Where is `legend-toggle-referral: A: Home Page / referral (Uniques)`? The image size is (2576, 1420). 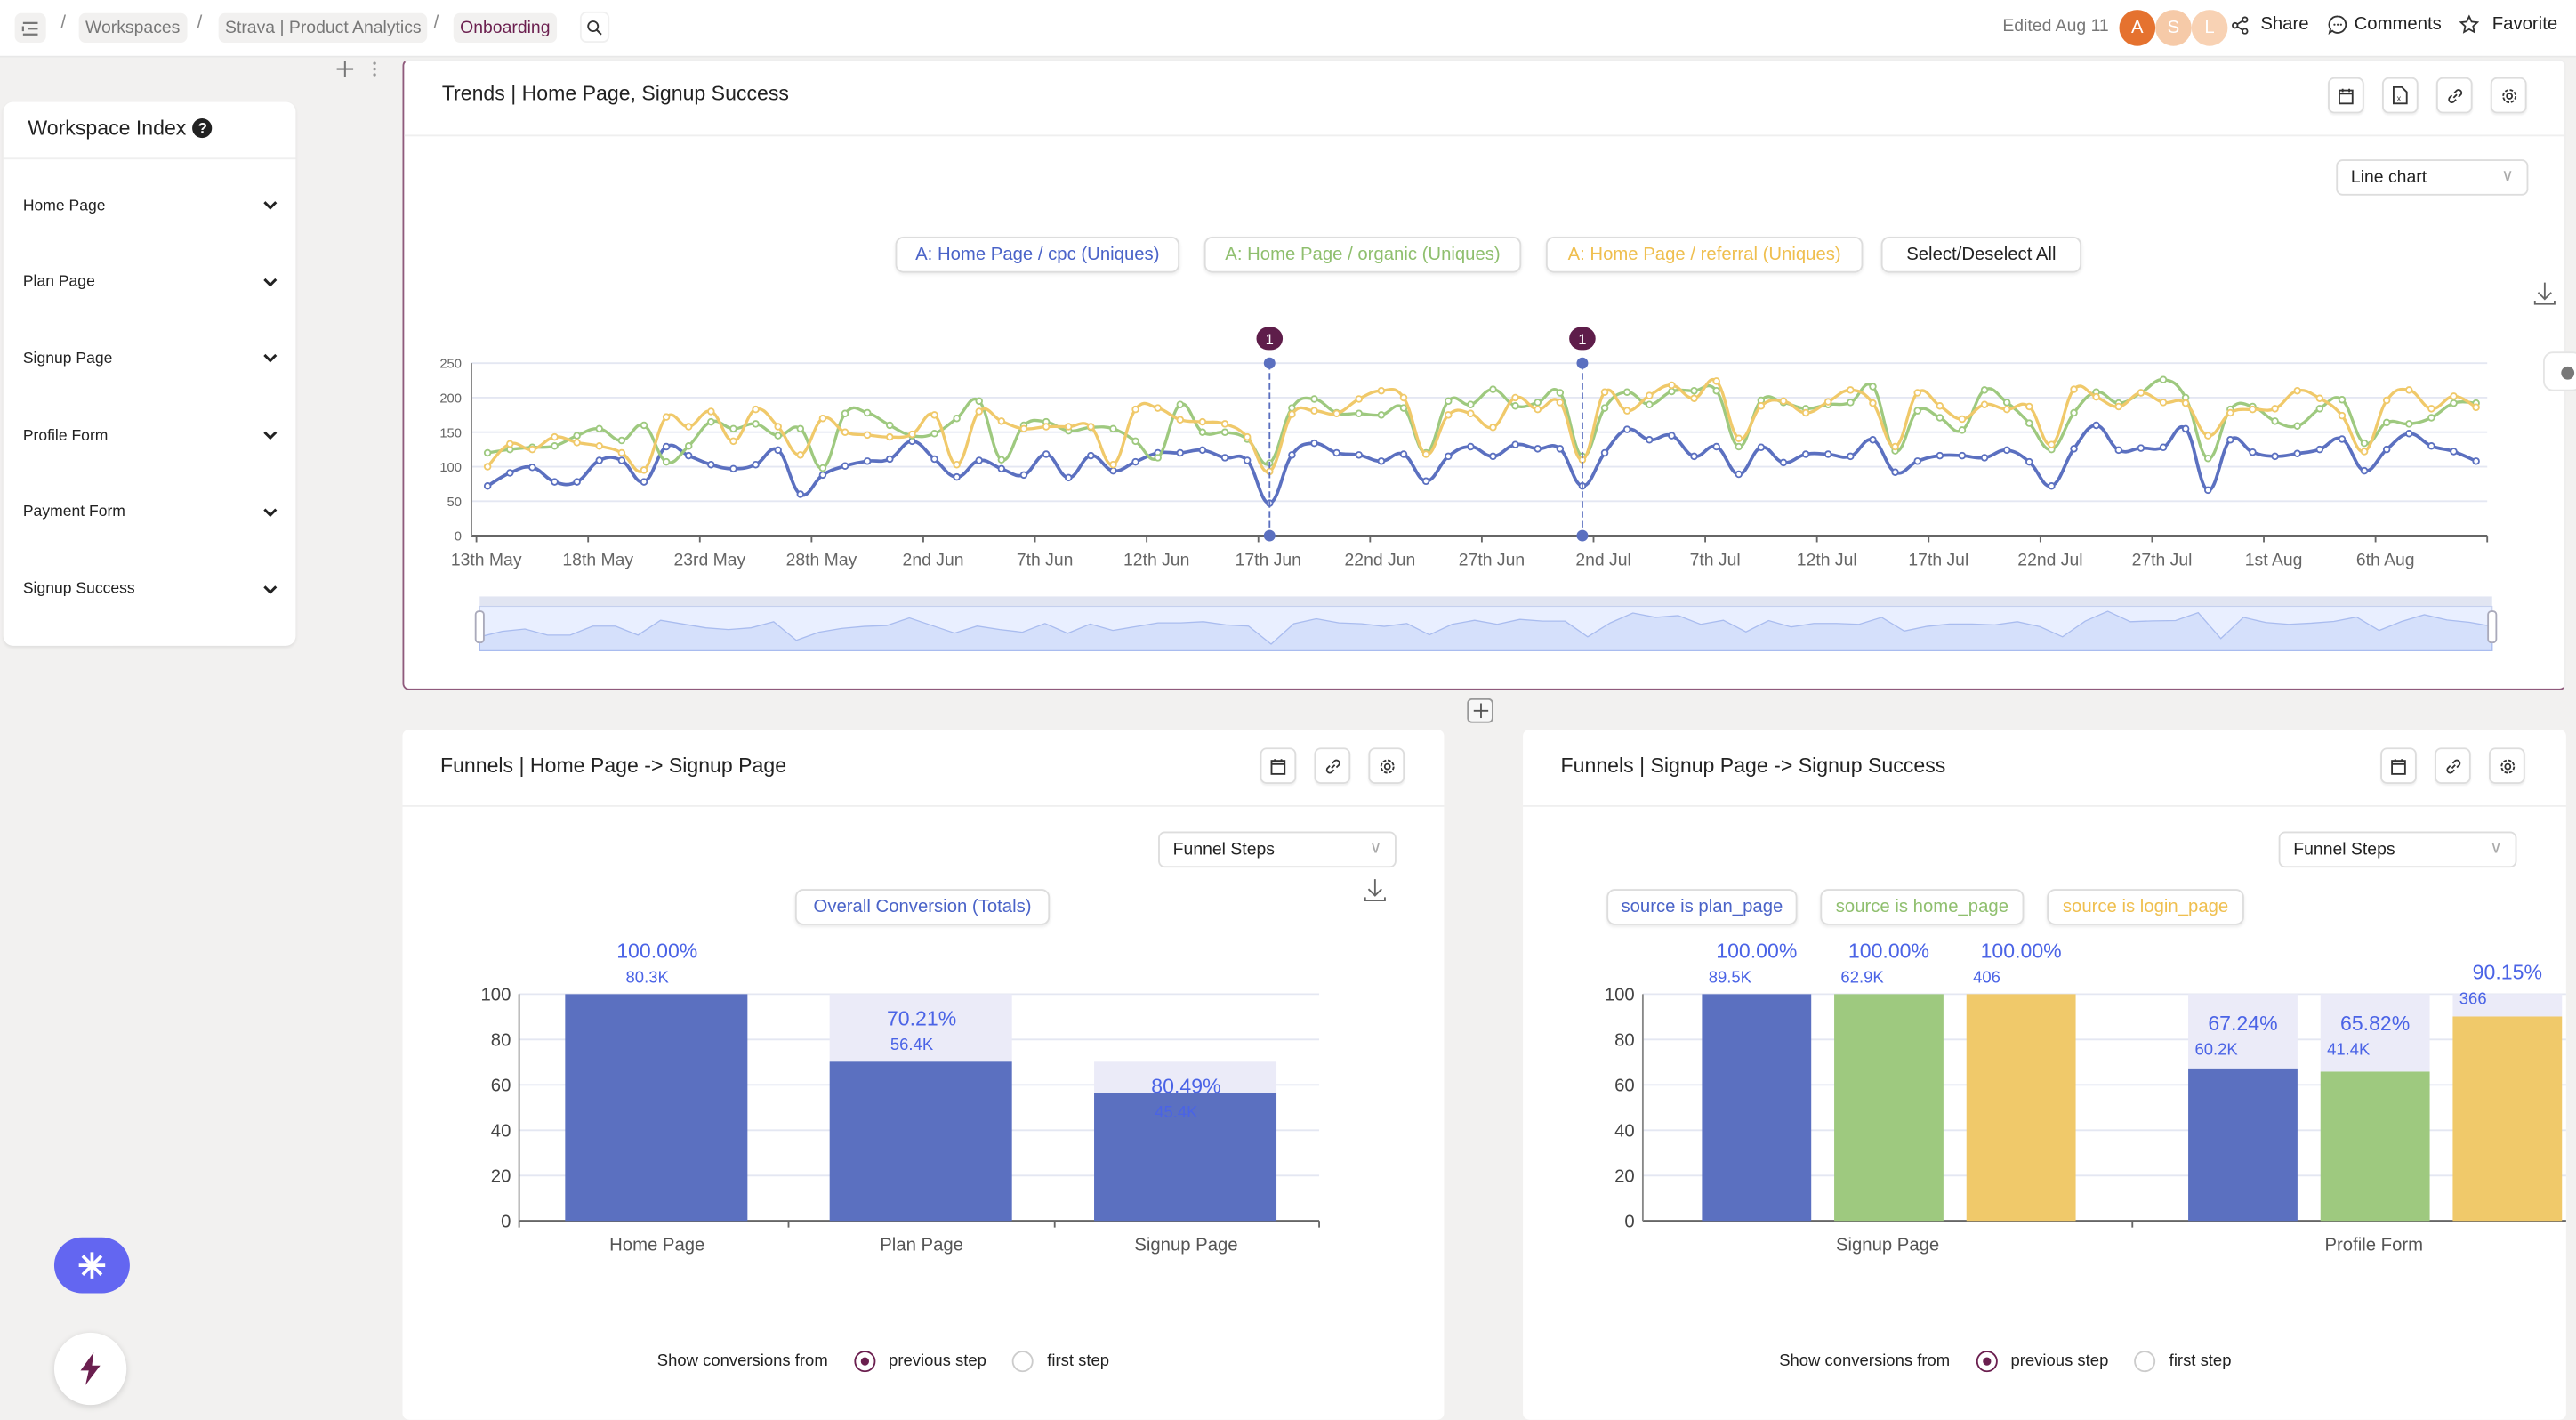 legend-toggle-referral: A: Home Page / referral (Uniques) is located at coordinates (1704, 254).